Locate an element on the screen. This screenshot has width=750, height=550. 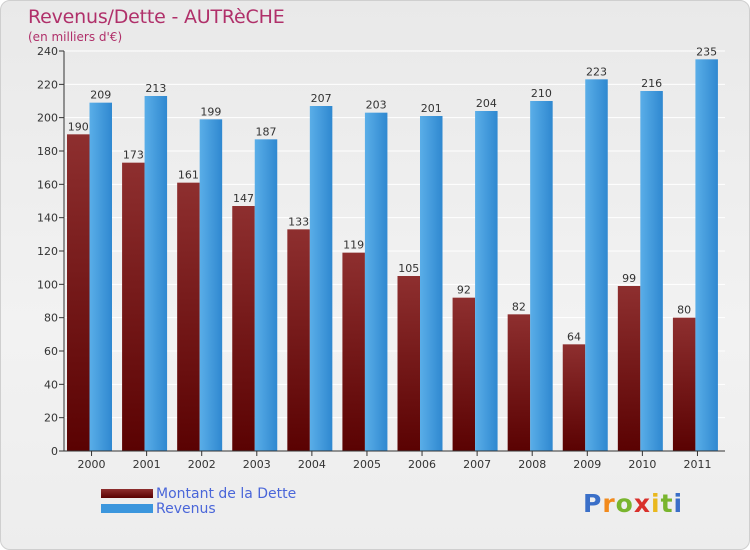
x-tick-label: 2005 is located at coordinates (367, 464).